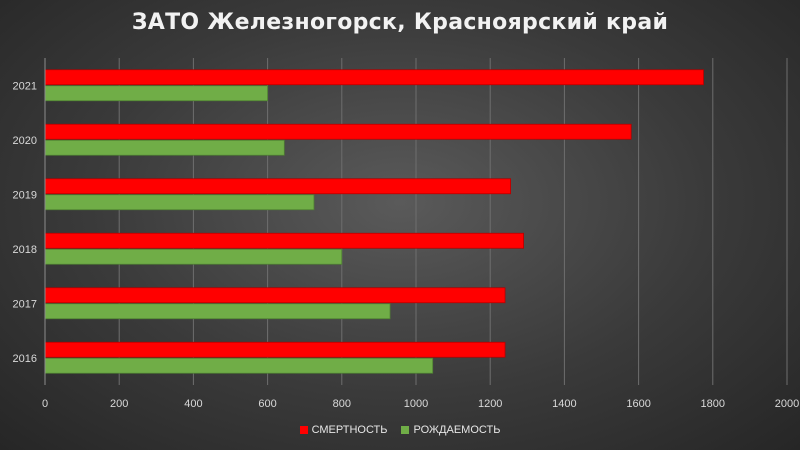 This screenshot has width=800, height=450. I want to click on x-tick-label-0: 0, so click(45, 404).